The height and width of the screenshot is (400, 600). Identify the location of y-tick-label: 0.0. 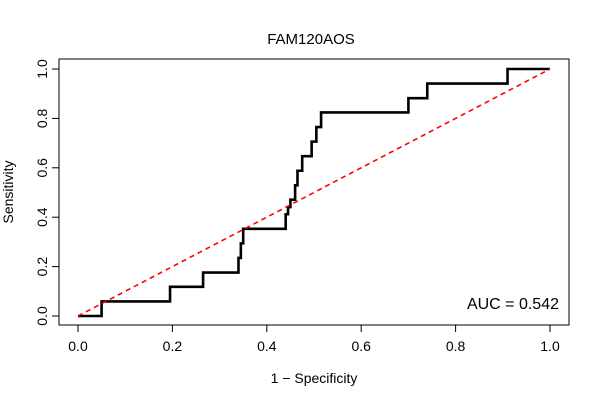
(42, 316).